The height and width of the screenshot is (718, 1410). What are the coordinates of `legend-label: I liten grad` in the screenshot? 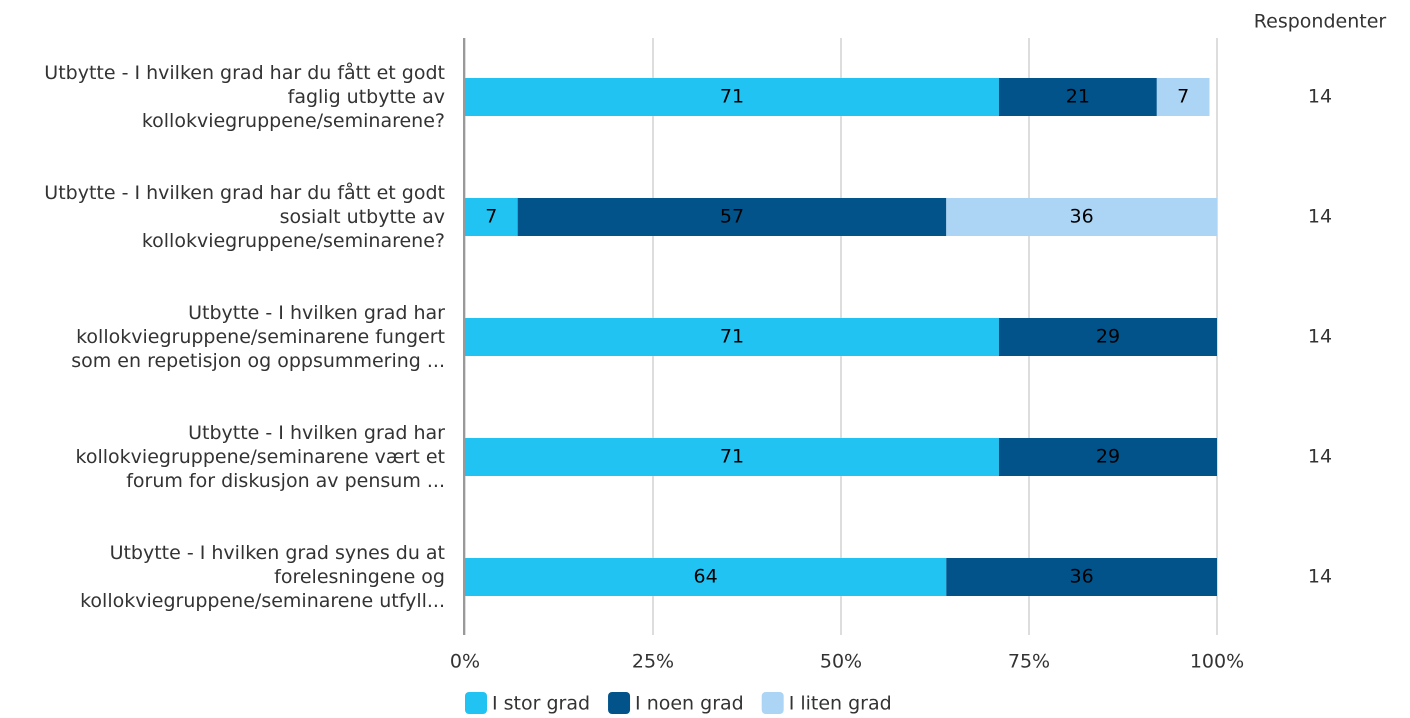 It's located at (840, 704).